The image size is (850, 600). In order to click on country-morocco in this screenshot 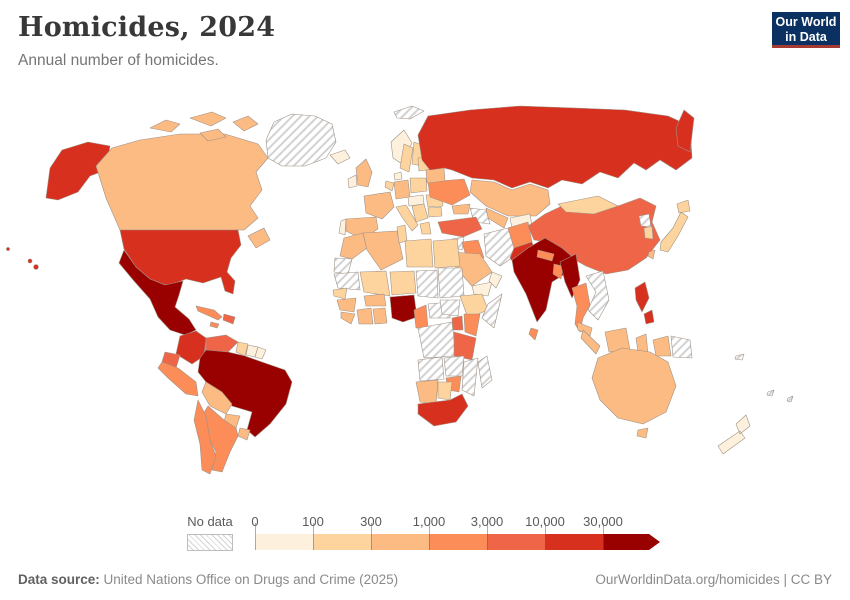, I will do `click(353, 246)`.